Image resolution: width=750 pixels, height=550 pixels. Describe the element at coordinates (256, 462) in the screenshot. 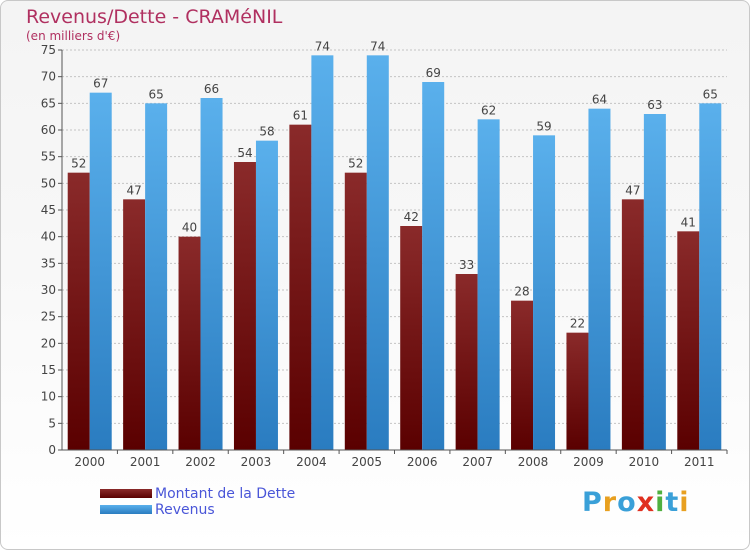

I see `x-tick-label: 2003` at that location.